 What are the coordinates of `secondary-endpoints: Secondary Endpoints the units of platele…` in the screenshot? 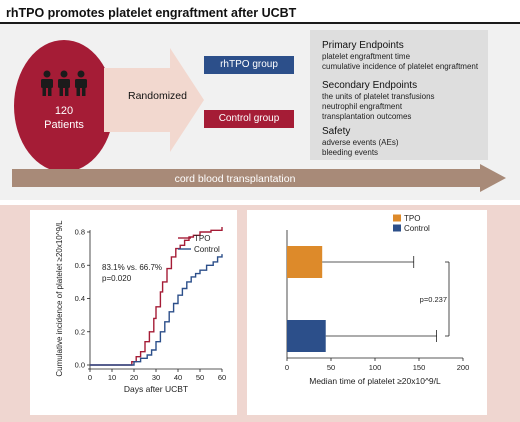 It's located at (378, 101).